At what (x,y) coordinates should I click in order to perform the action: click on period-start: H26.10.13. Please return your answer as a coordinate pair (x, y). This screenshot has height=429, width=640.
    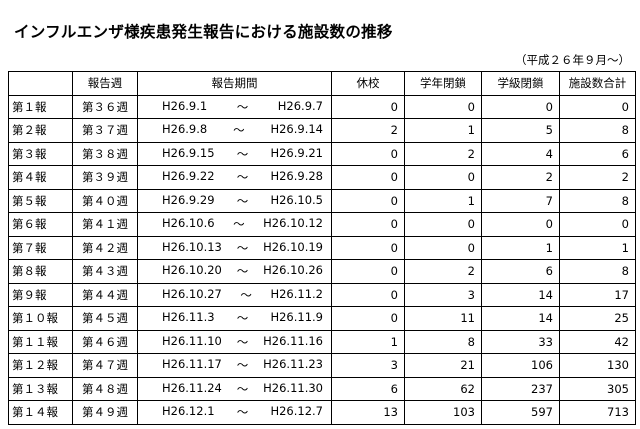
    Looking at the image, I should click on (192, 246).